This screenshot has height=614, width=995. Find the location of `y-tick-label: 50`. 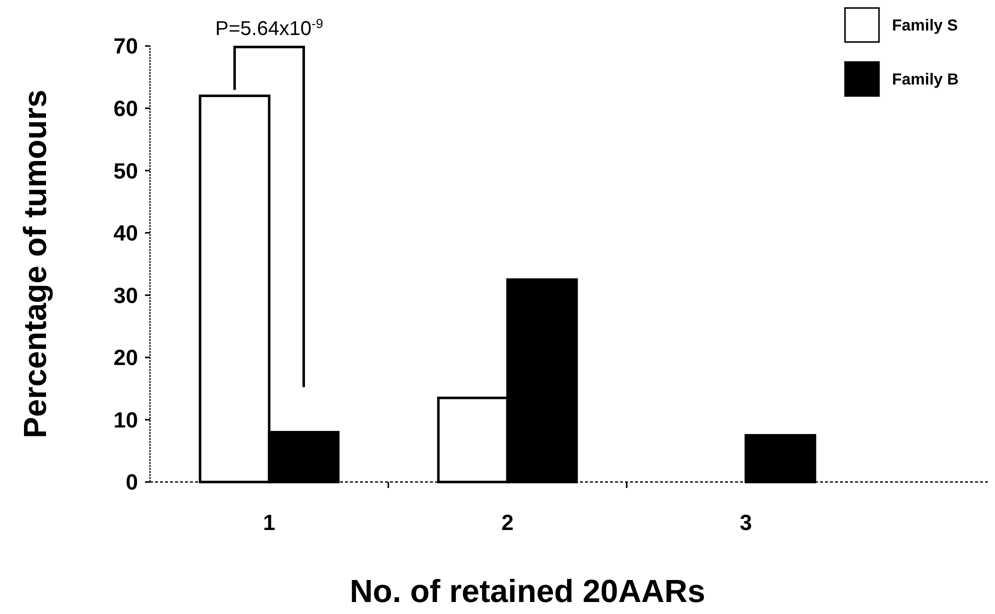

y-tick-label: 50 is located at coordinates (126, 171).